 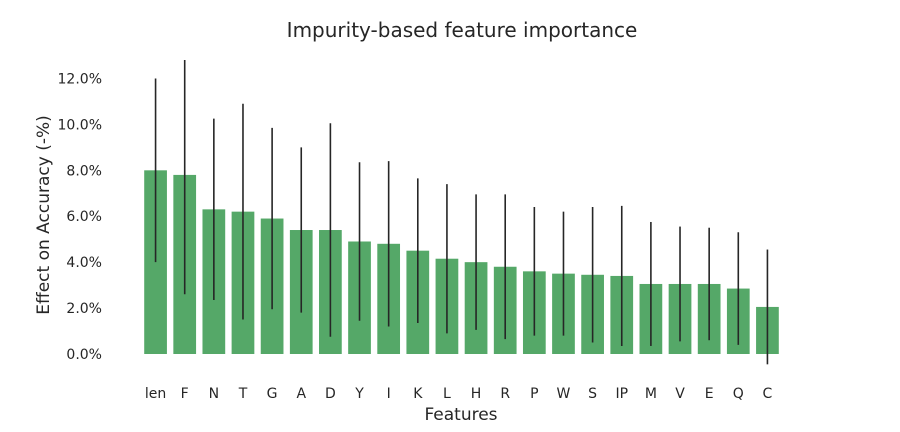 What do you see at coordinates (459, 394) in the screenshot?
I see `x-axis-ticks: len F N T G A D Y I K L H R P W S IP M V E Q C` at bounding box center [459, 394].